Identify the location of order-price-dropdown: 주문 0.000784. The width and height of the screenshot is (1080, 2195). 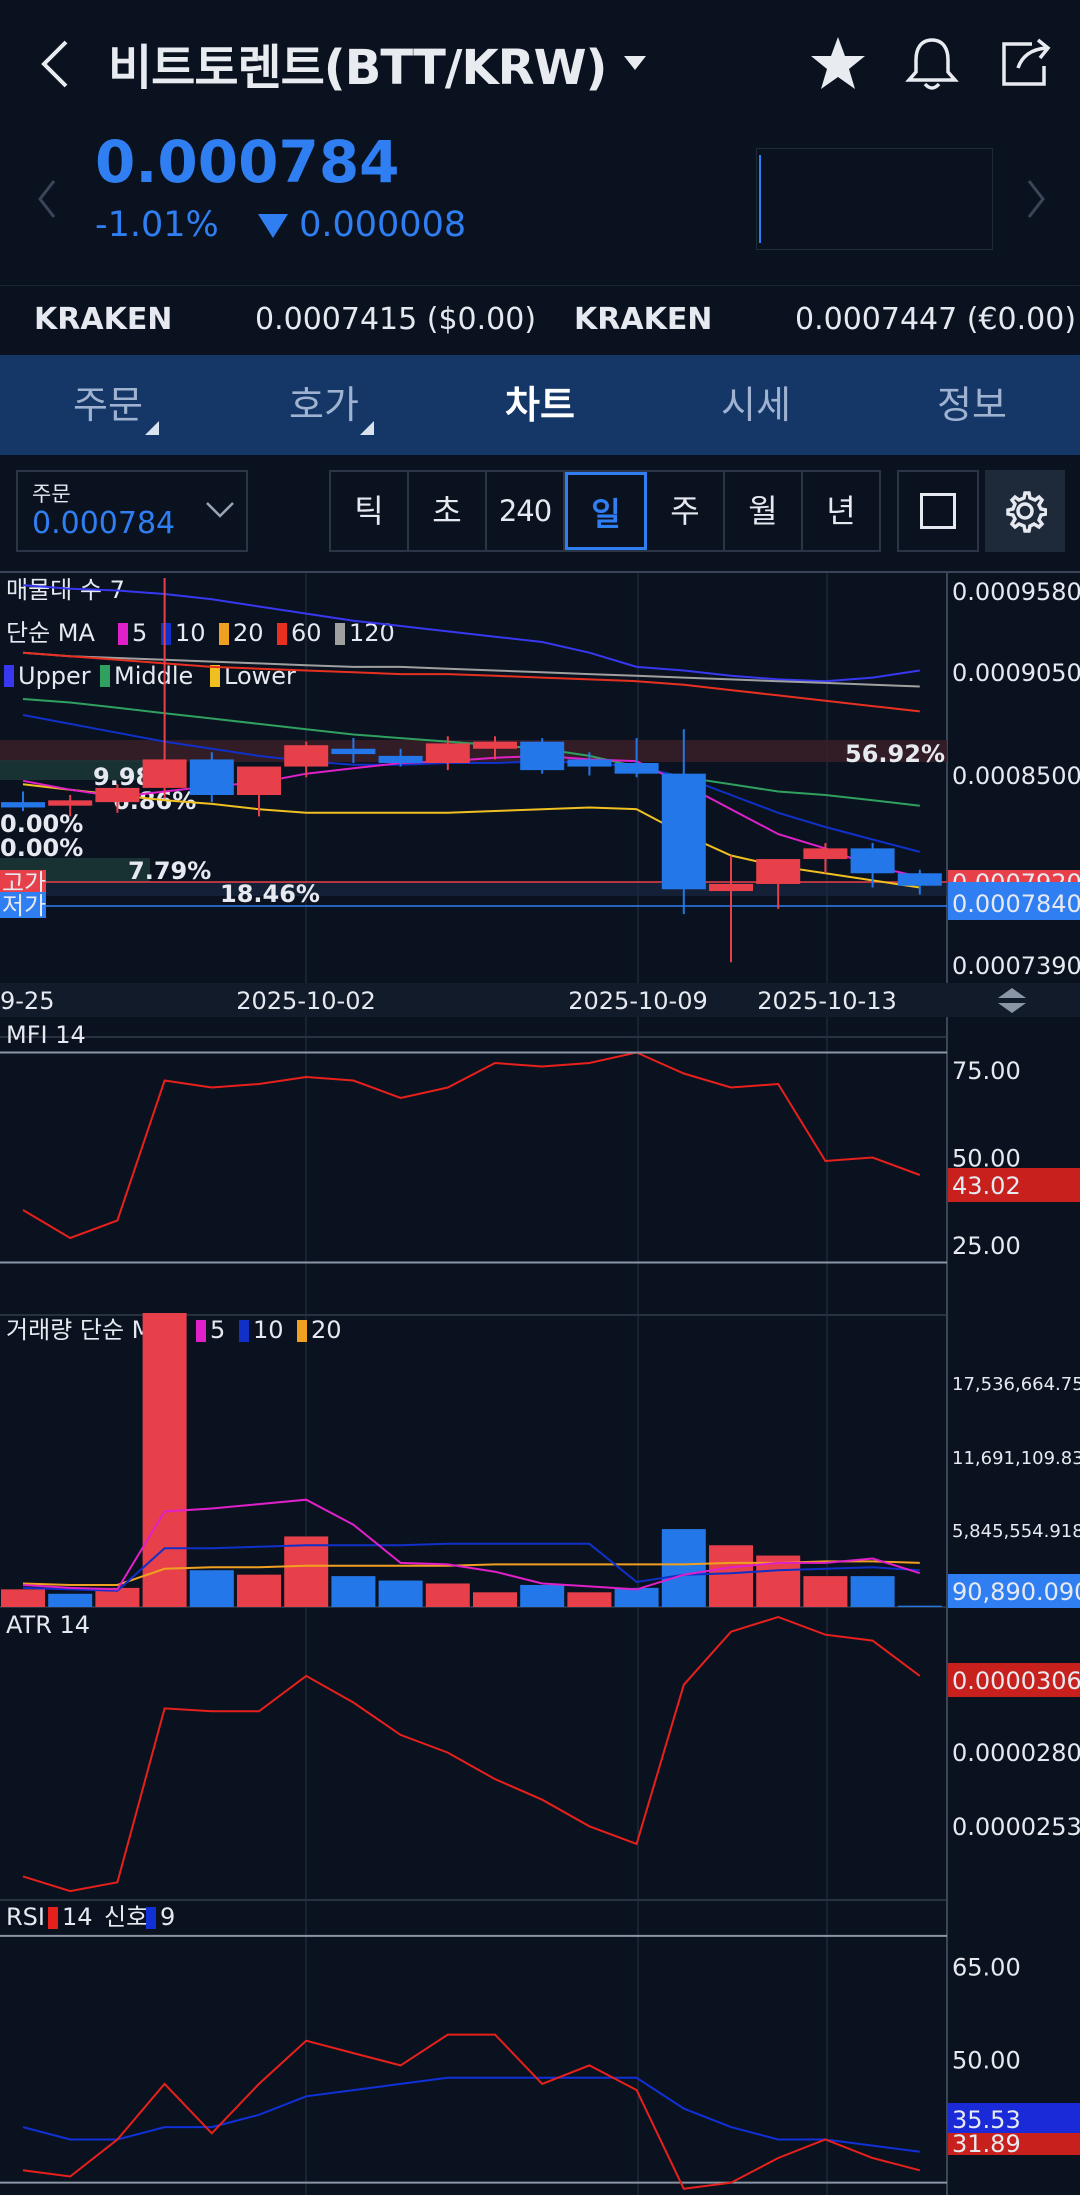
(132, 511).